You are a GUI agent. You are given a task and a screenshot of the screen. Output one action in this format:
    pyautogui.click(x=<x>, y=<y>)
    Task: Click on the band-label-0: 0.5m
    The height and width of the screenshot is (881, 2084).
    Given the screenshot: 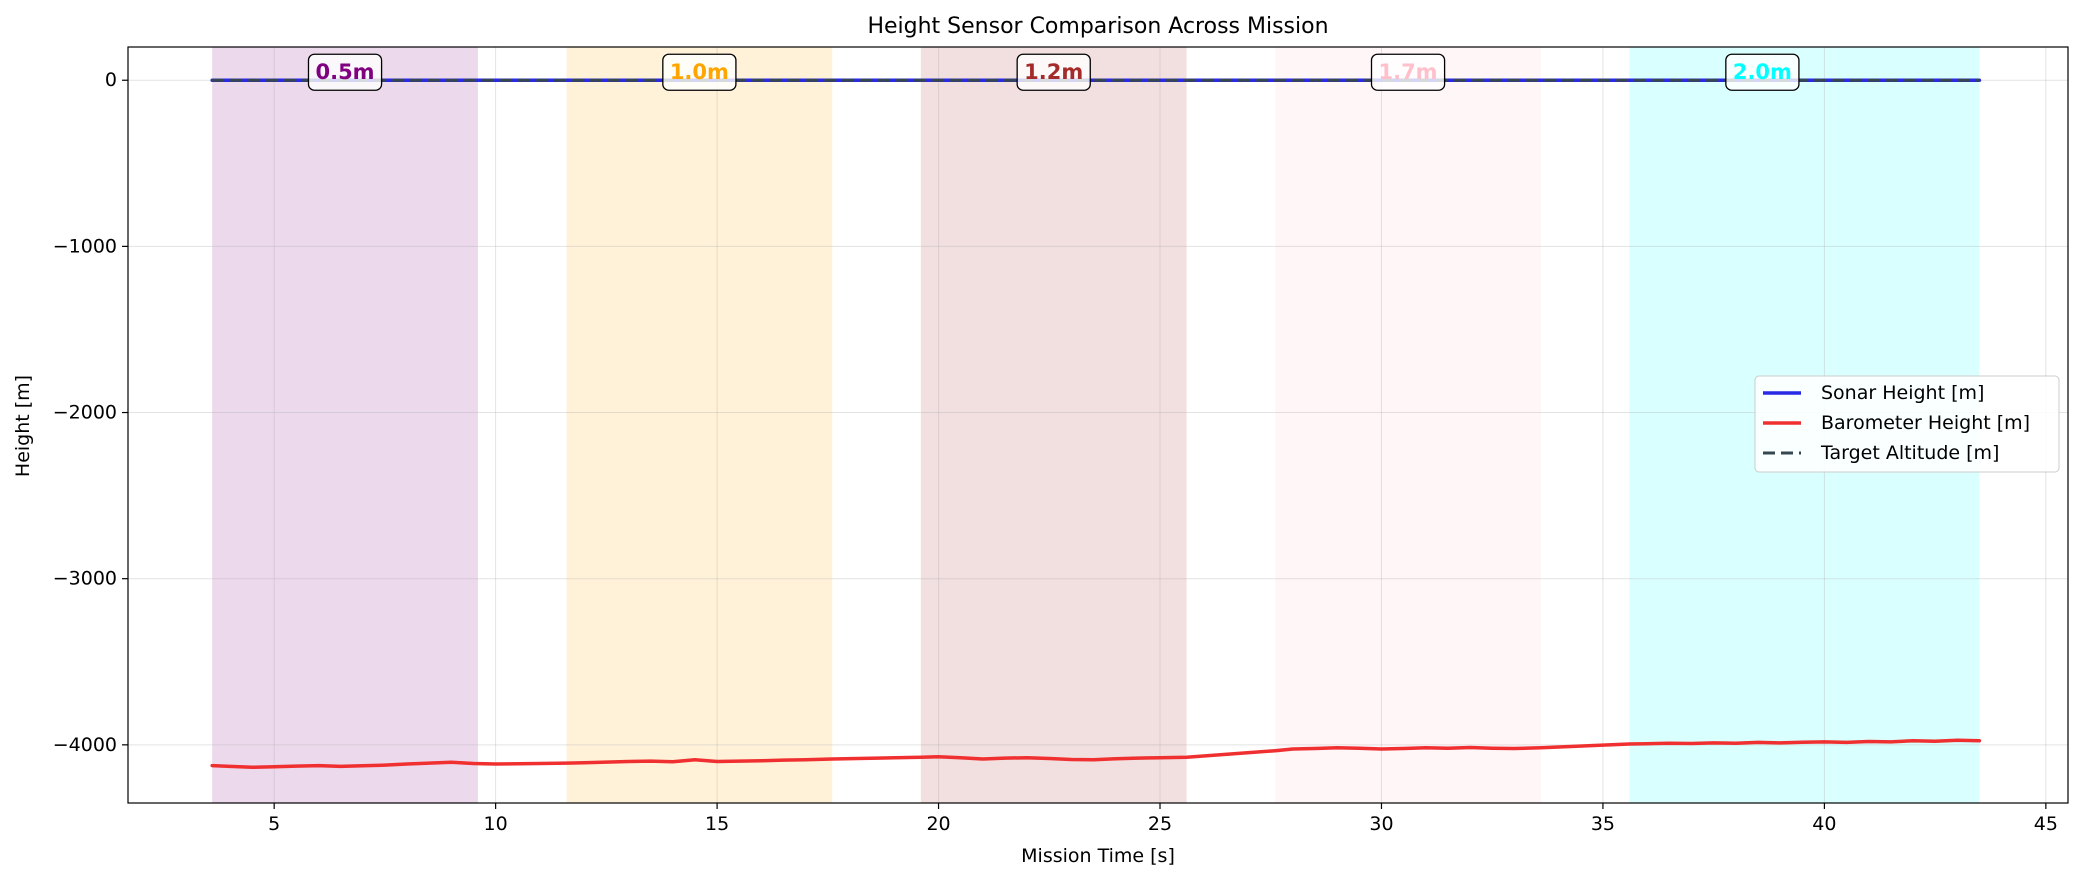 What is the action you would take?
    pyautogui.click(x=345, y=72)
    